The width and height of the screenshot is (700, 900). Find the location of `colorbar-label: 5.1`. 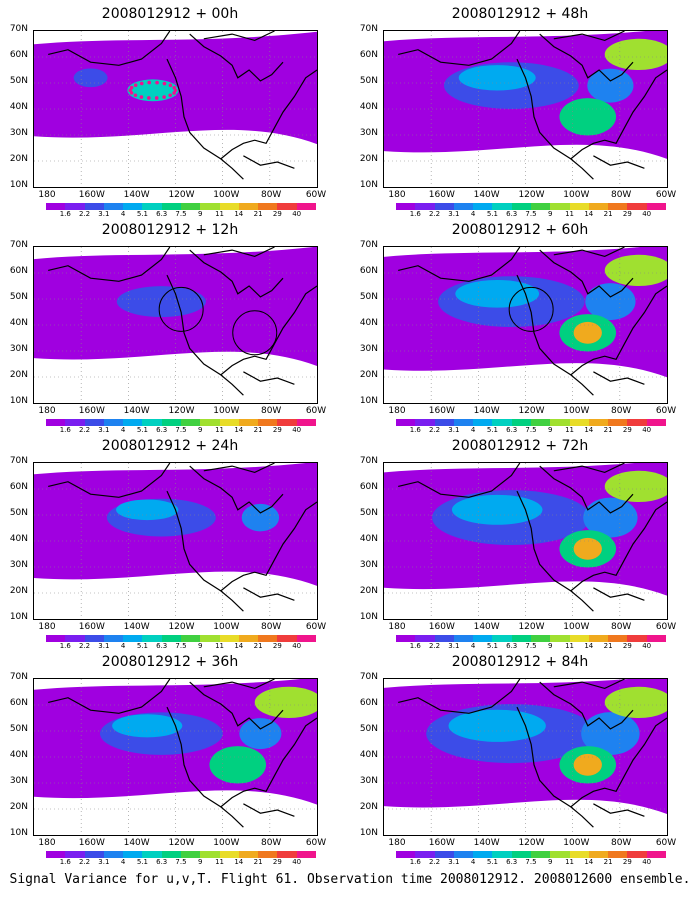

colorbar-label: 5.1 is located at coordinates (492, 214).